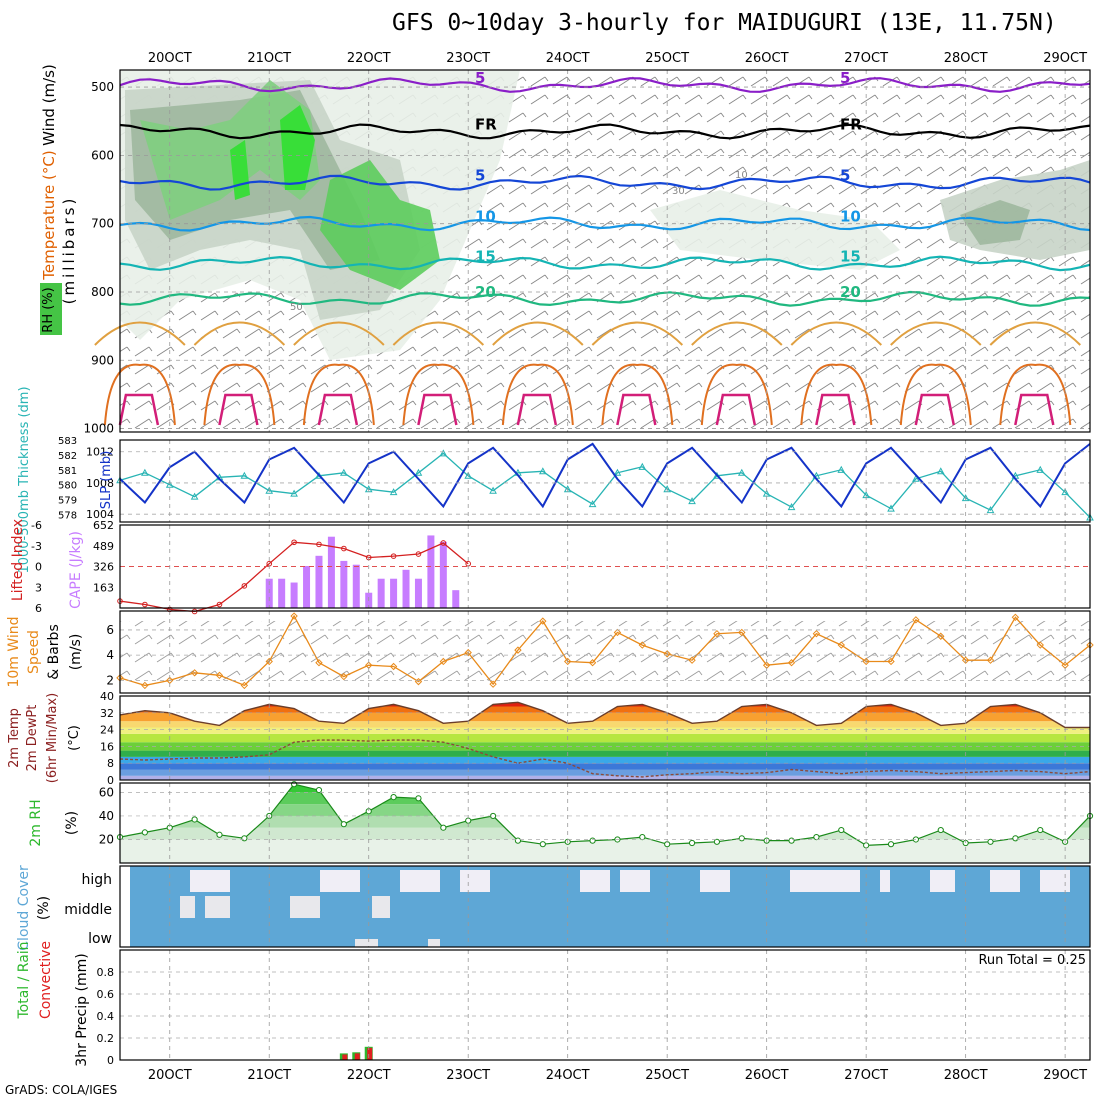 This screenshot has width=1100, height=1100. I want to click on rh-legend-swatch, so click(51, 309).